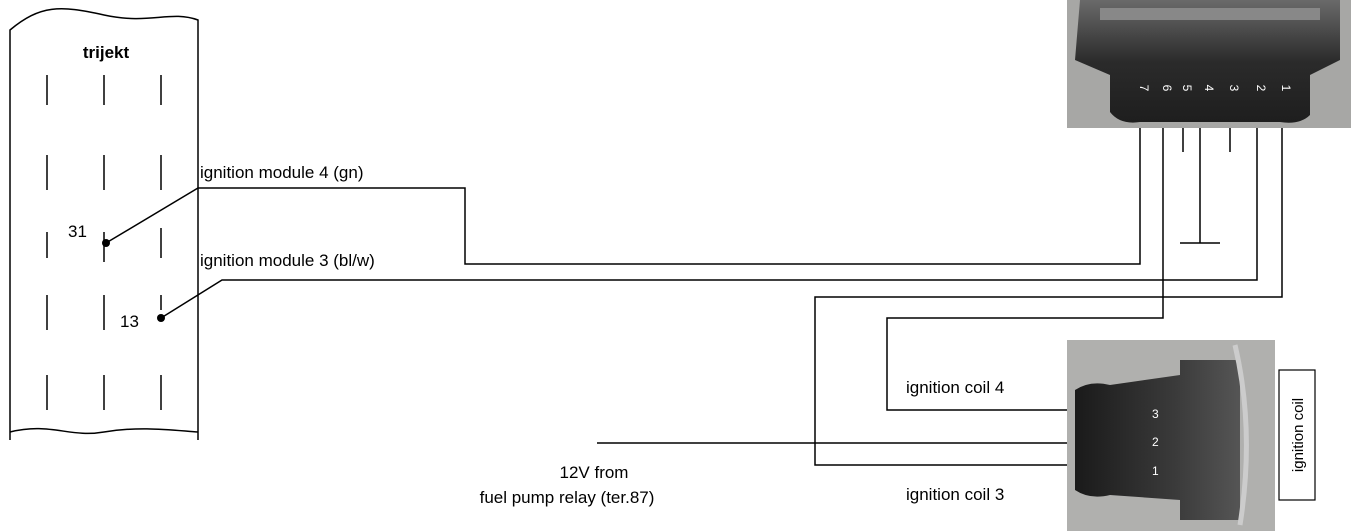  What do you see at coordinates (1207, 61) in the screenshot?
I see `connector-body` at bounding box center [1207, 61].